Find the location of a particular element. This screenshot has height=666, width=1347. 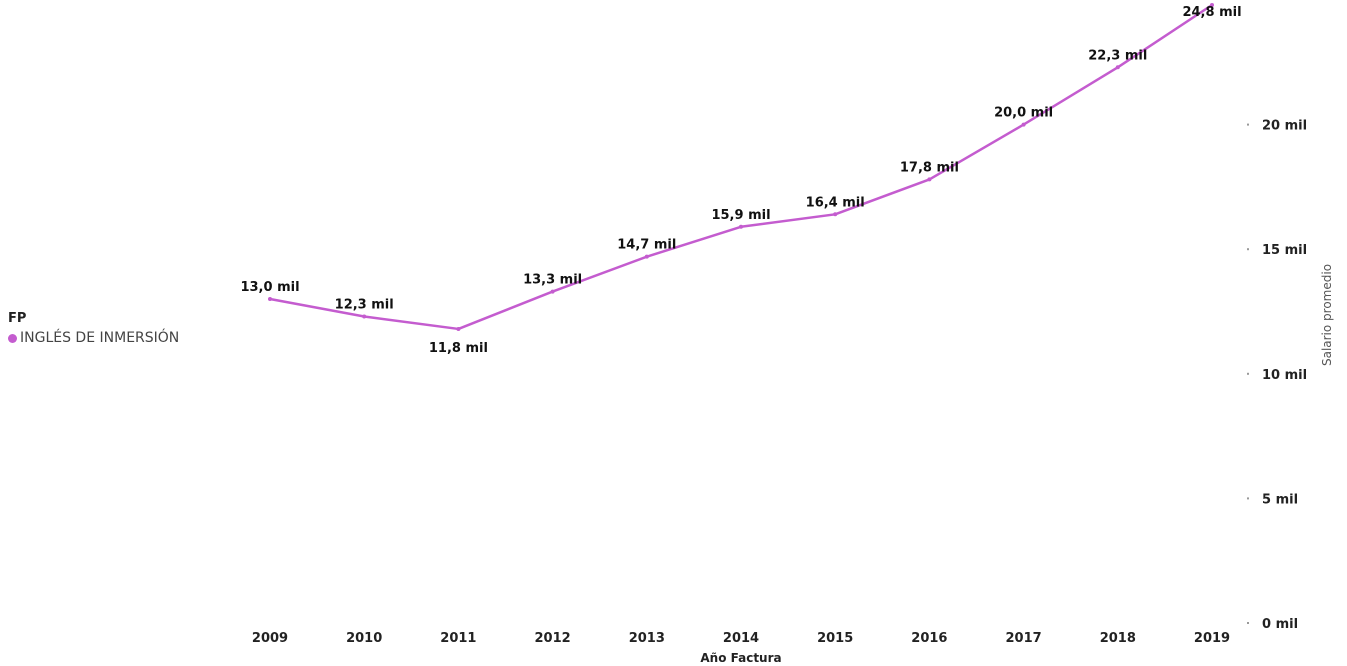

legend-item: INGLÉS DE INMERSIÓN is located at coordinates (93, 338).